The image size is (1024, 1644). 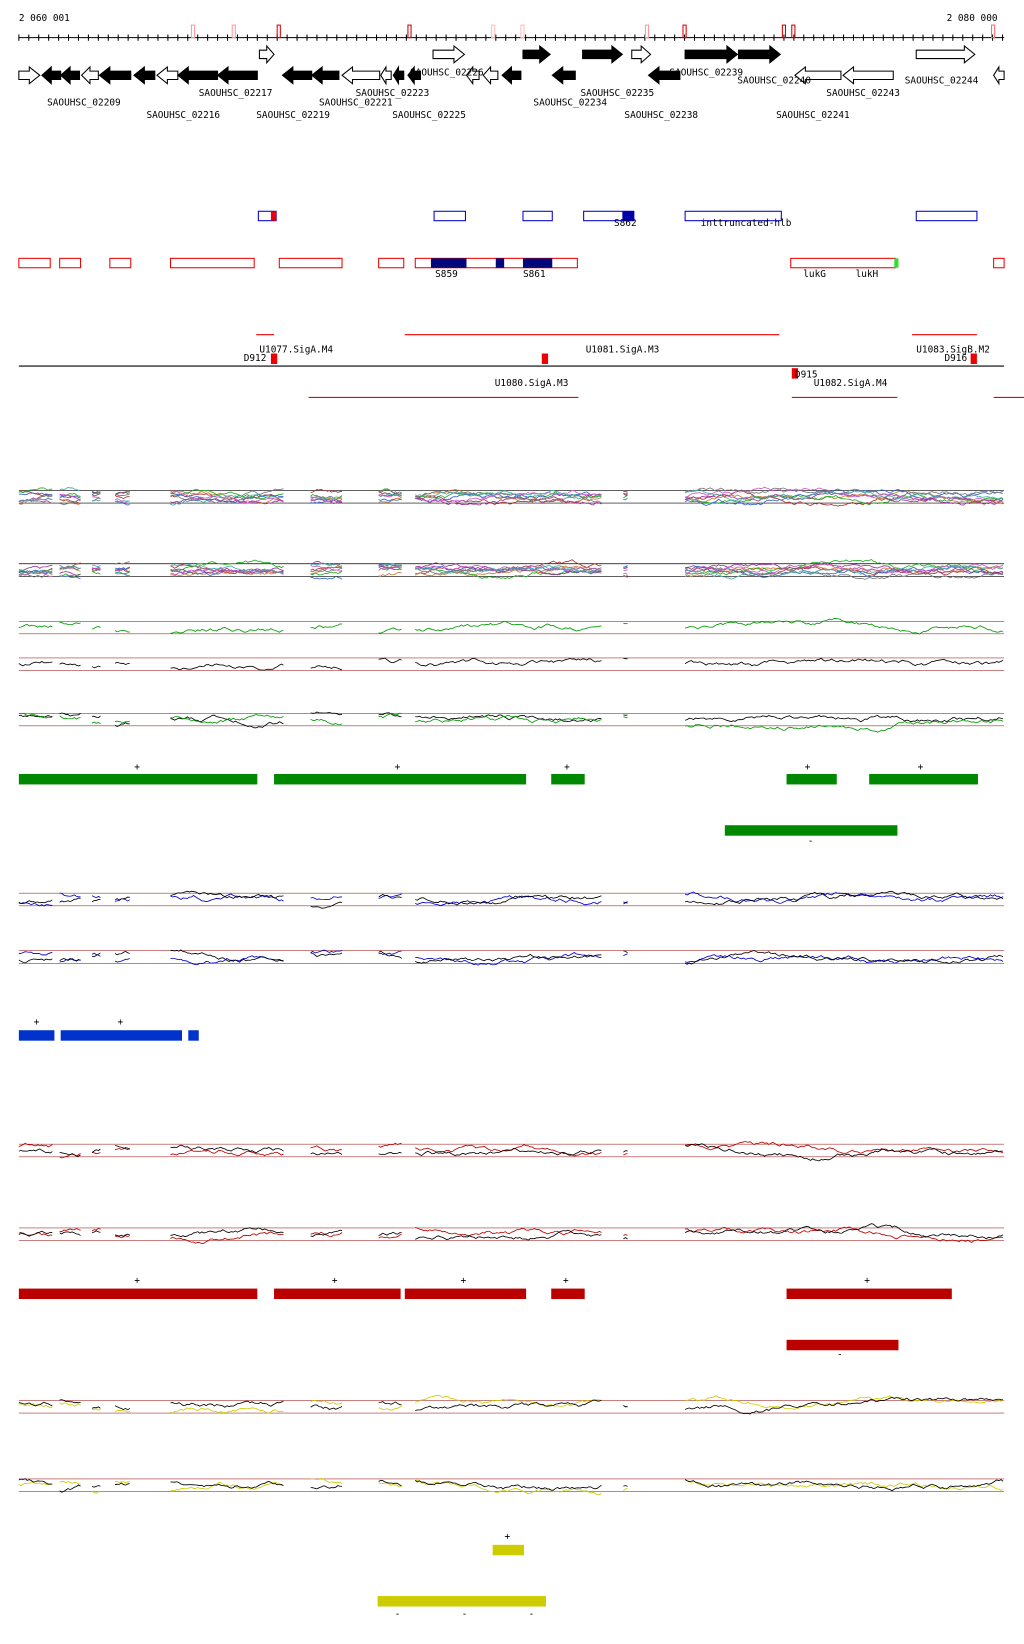 I want to click on promoter-label: D916, so click(x=955, y=358).